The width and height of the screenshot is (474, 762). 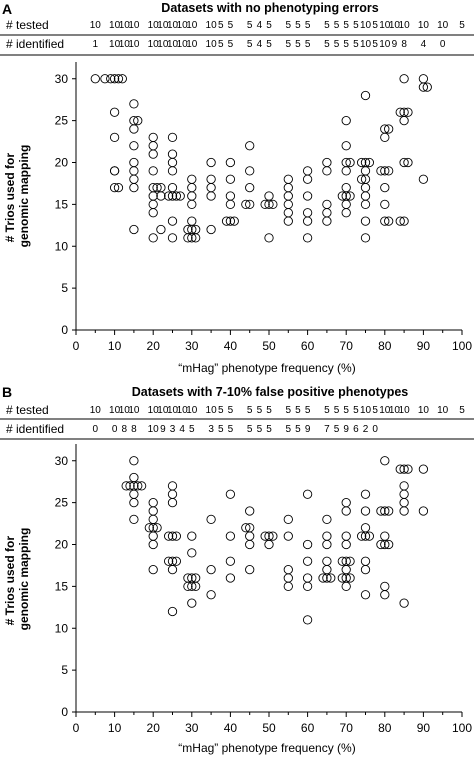 I want to click on x-tick-label: 40, so click(x=231, y=728).